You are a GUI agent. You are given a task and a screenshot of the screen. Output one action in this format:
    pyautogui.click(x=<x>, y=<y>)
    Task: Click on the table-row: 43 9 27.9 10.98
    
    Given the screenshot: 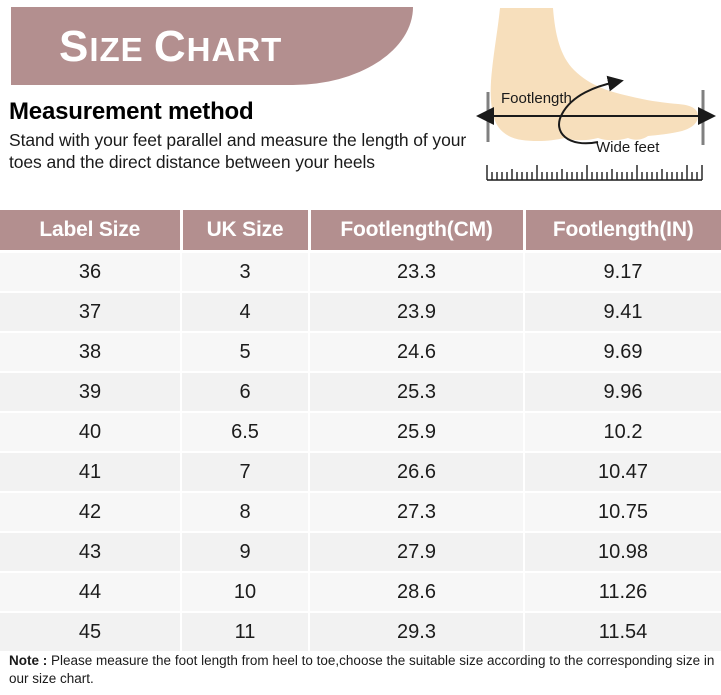 What is the action you would take?
    pyautogui.click(x=360, y=552)
    